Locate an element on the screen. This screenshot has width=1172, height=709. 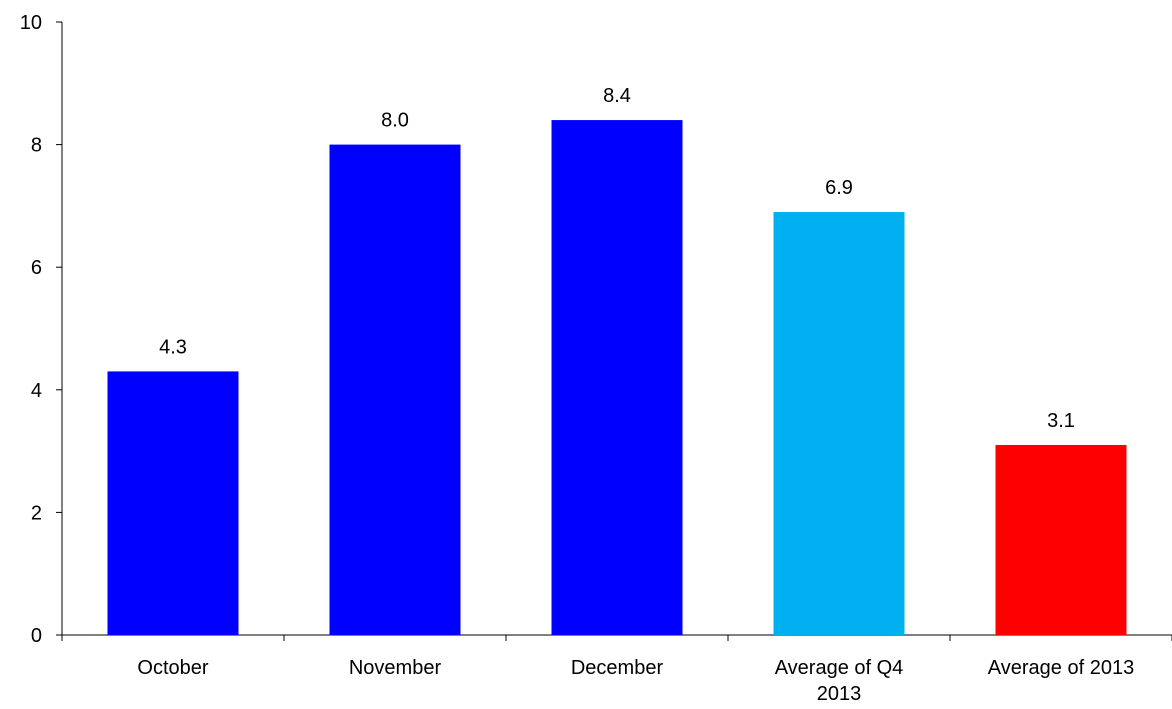
category-label: December is located at coordinates (617, 668).